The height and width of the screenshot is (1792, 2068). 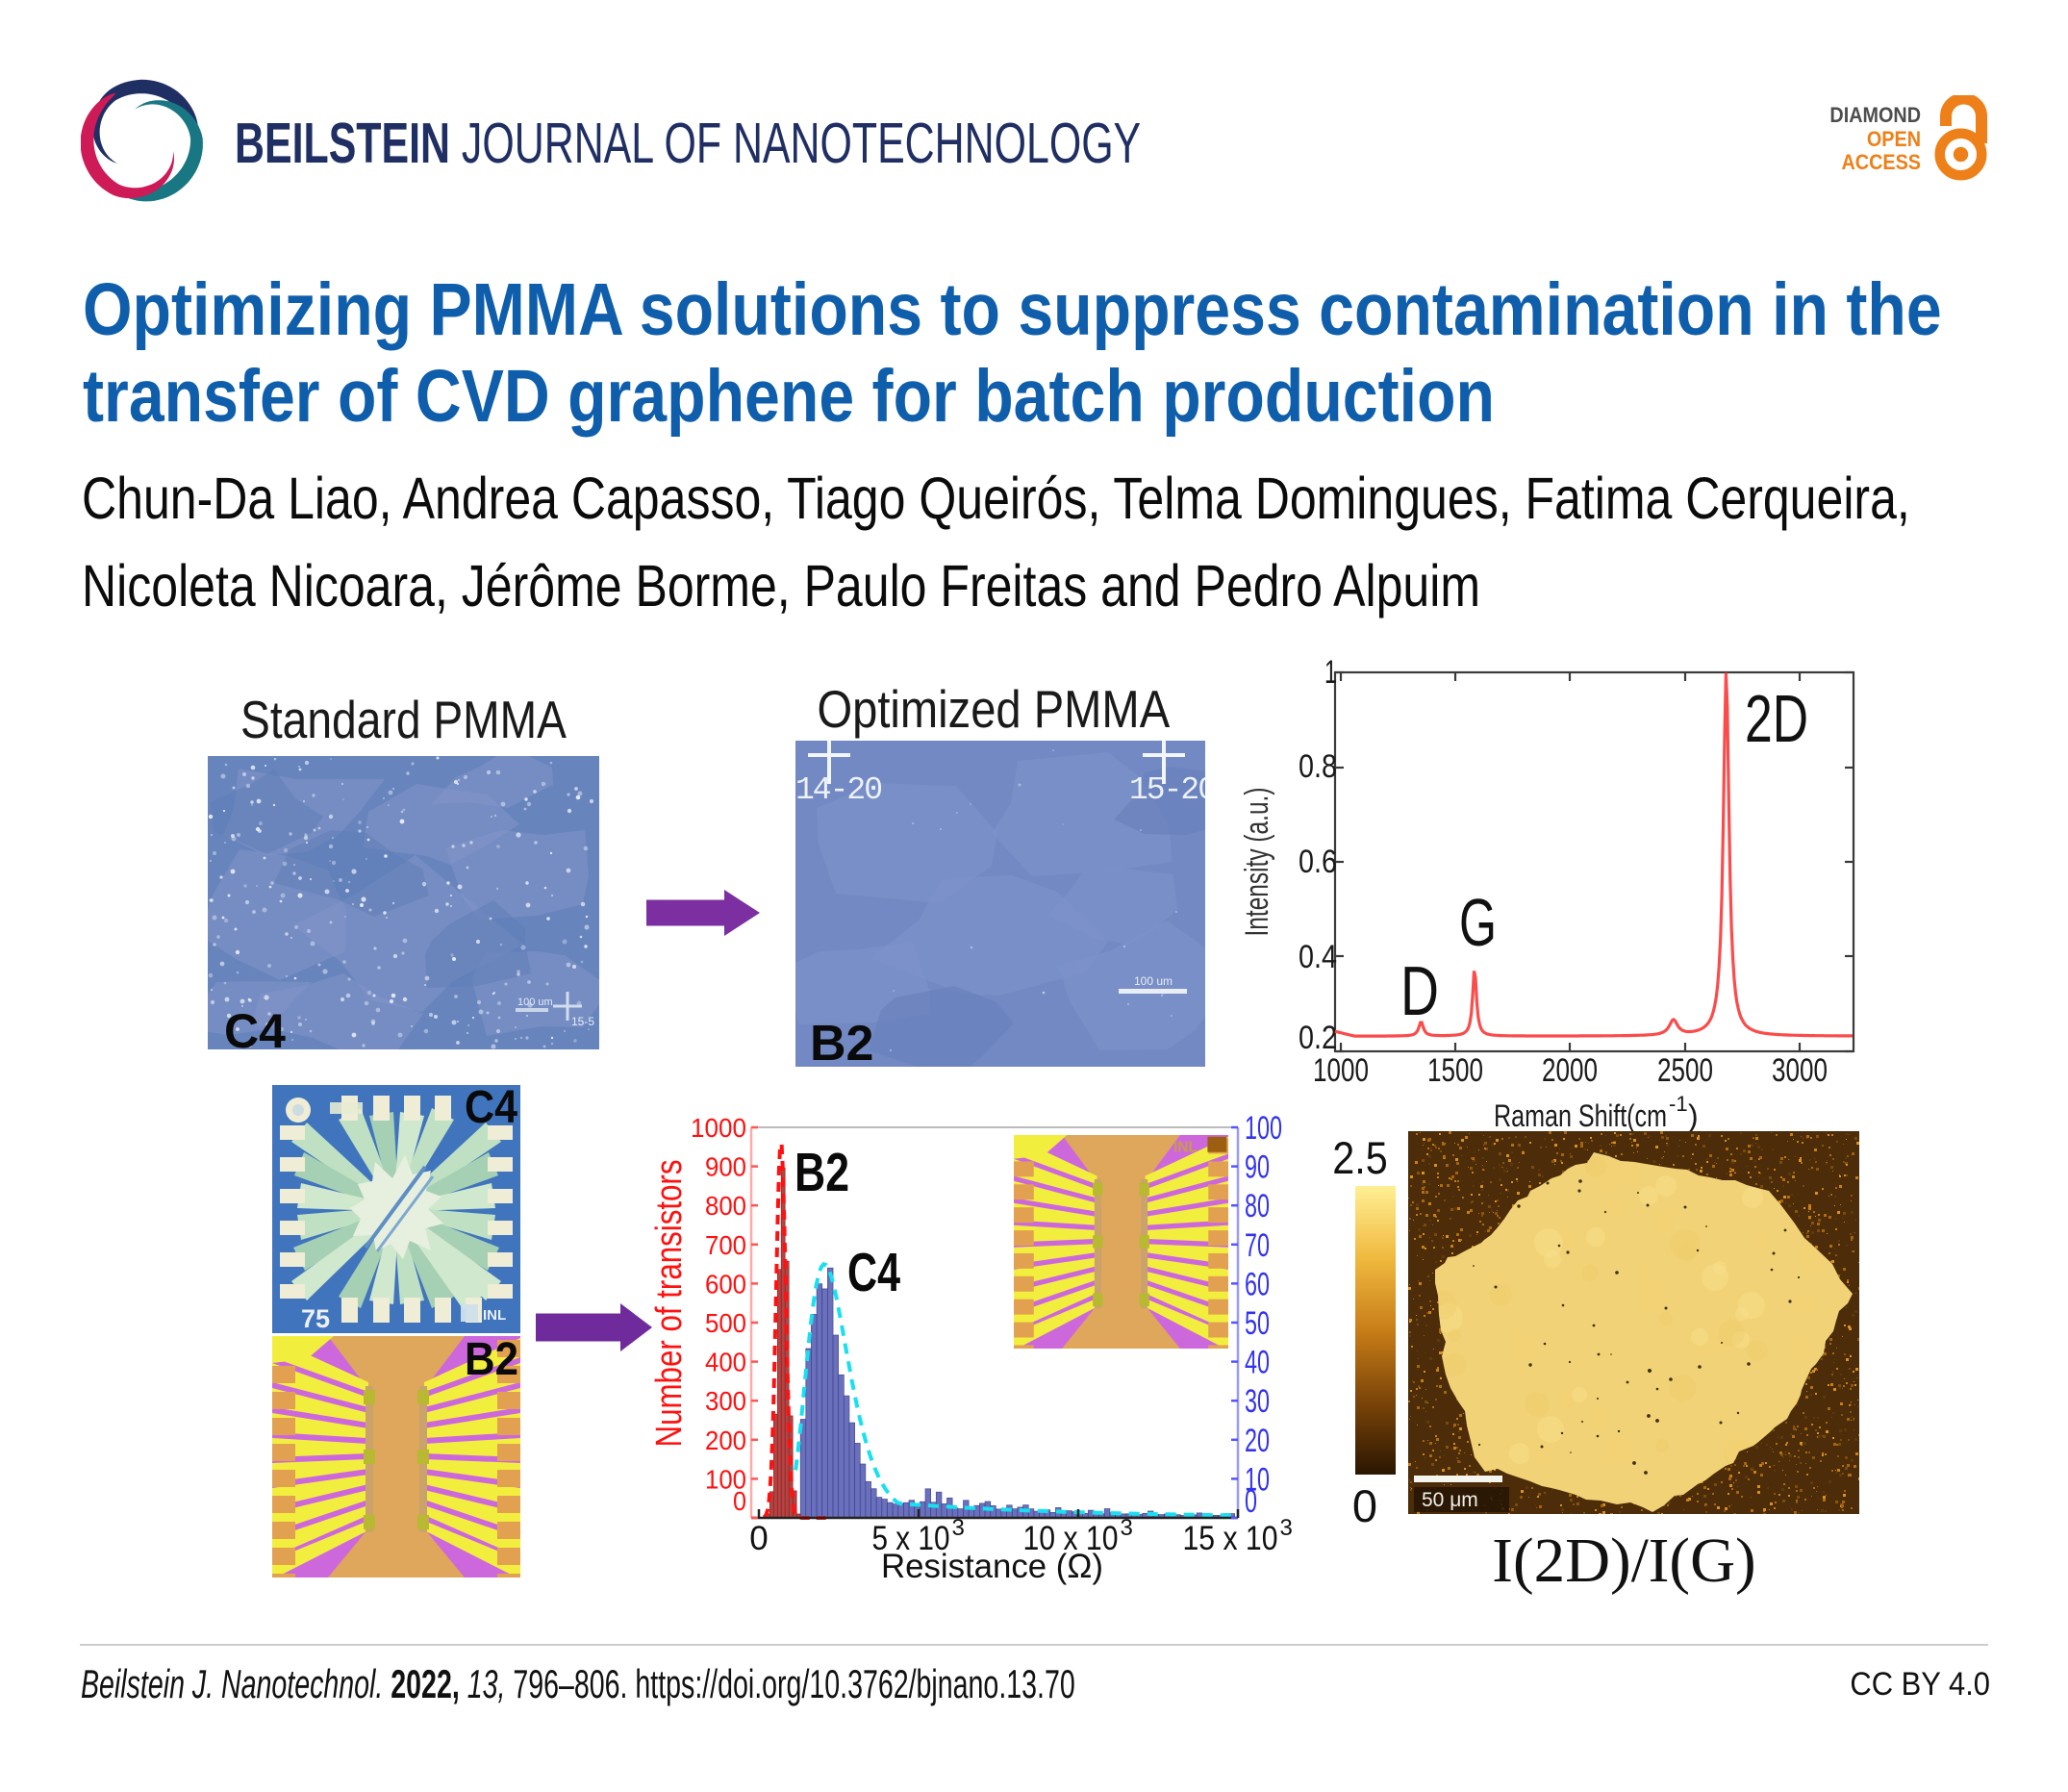 What do you see at coordinates (1257, 1363) in the screenshot?
I see `svg-text: 40` at bounding box center [1257, 1363].